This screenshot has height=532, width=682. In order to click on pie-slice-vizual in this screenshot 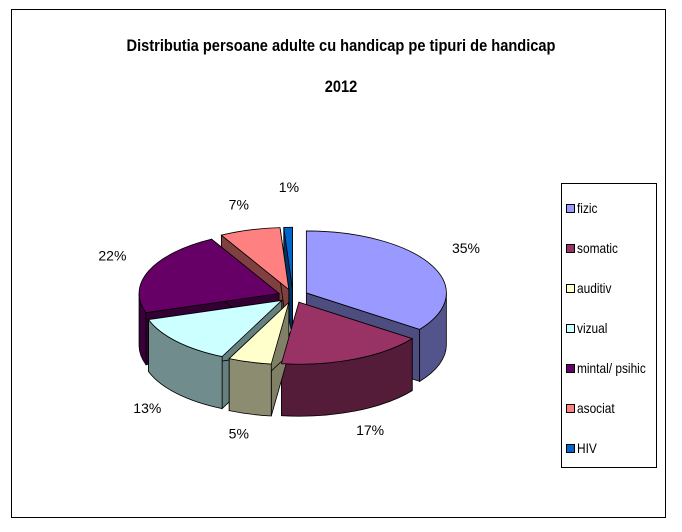, I will do `click(215, 328)`.